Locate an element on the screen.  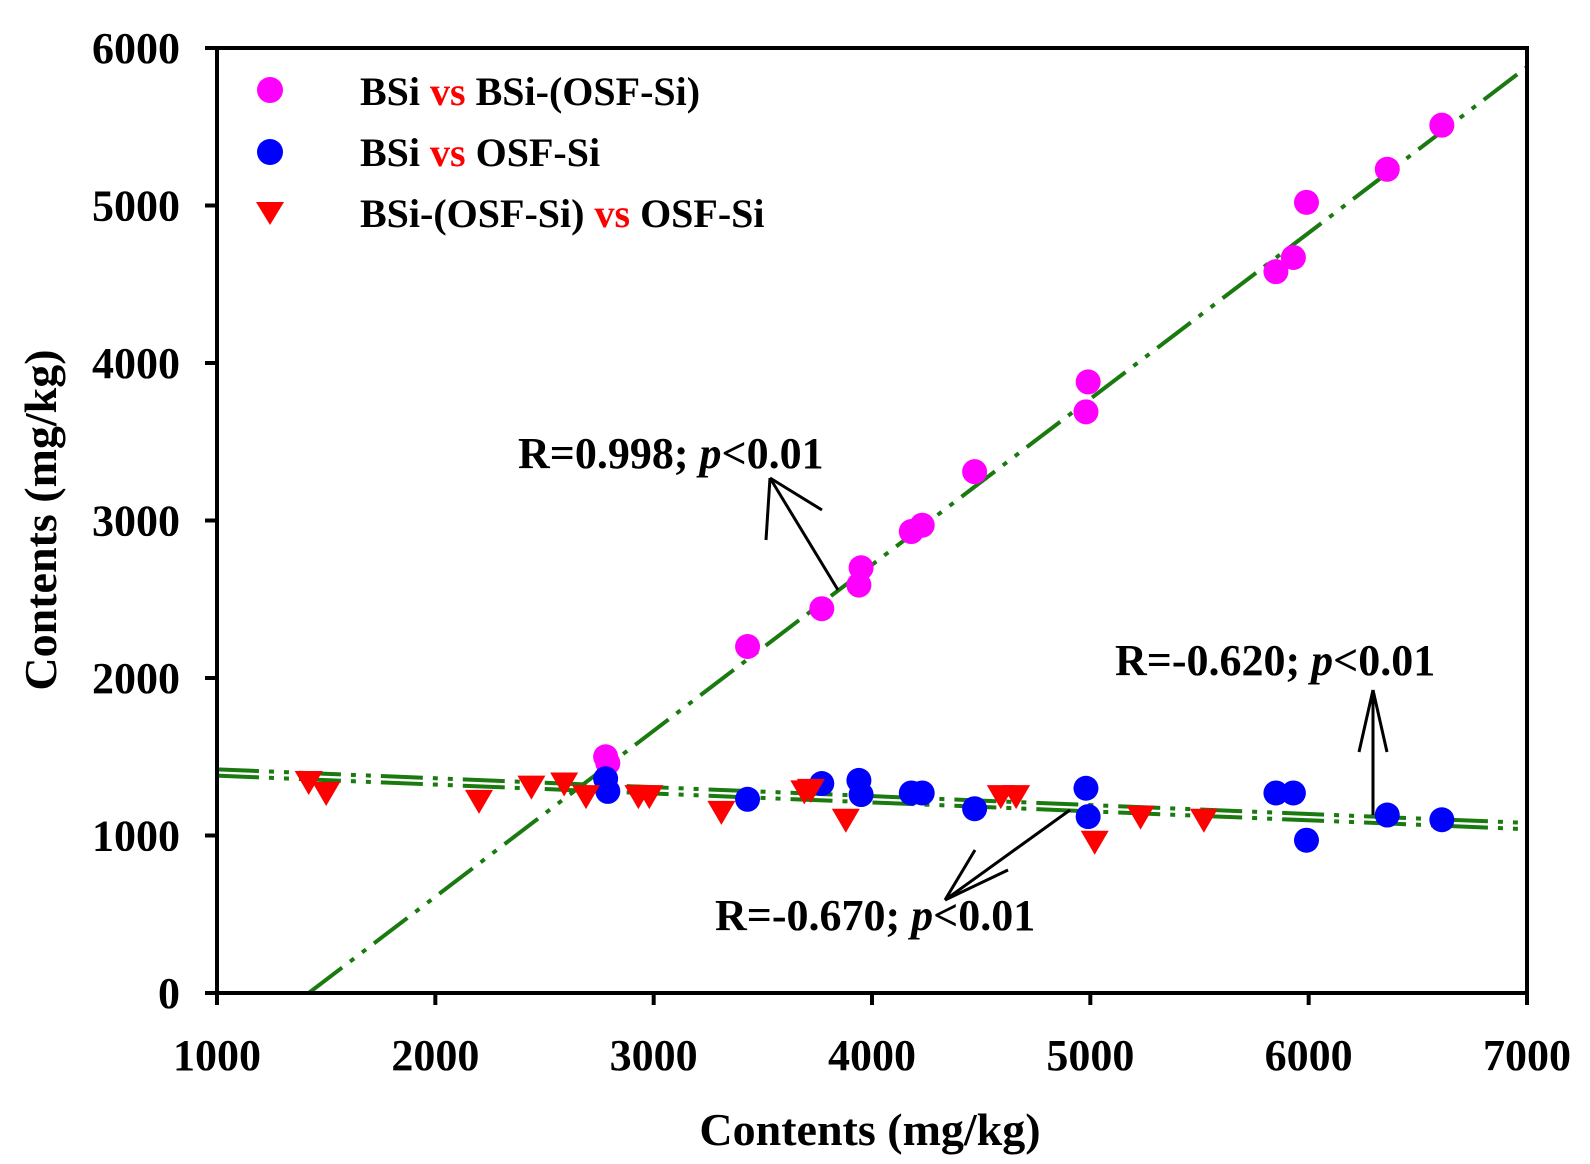
x-tick-label: 1000 is located at coordinates (217, 1055).